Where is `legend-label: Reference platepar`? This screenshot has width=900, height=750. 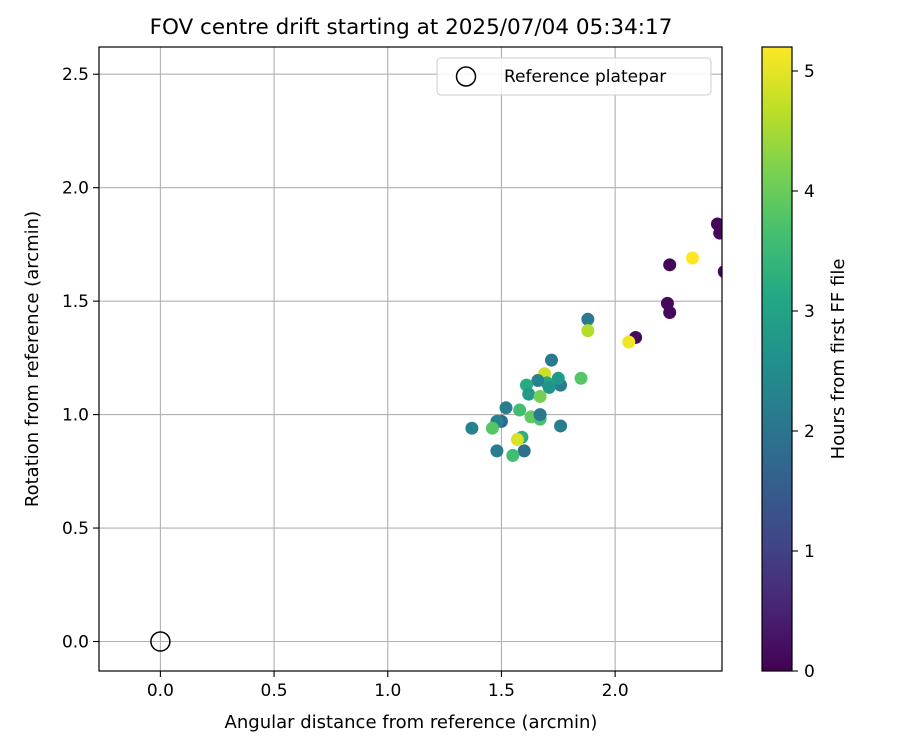 legend-label: Reference platepar is located at coordinates (585, 77).